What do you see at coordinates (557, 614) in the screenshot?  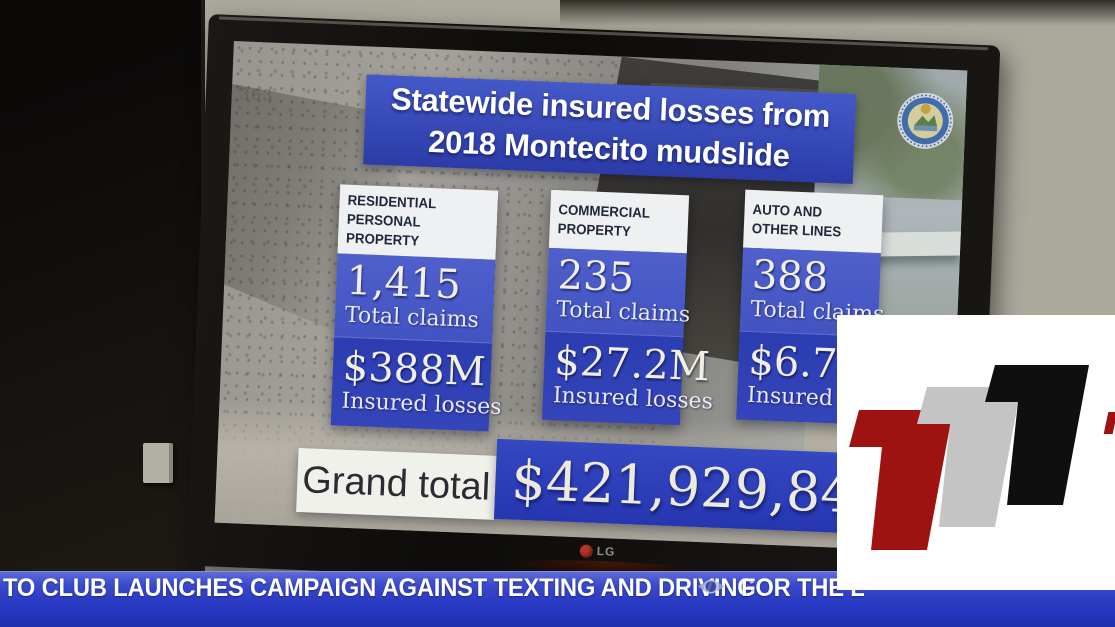 I see `ticker-lower-band` at bounding box center [557, 614].